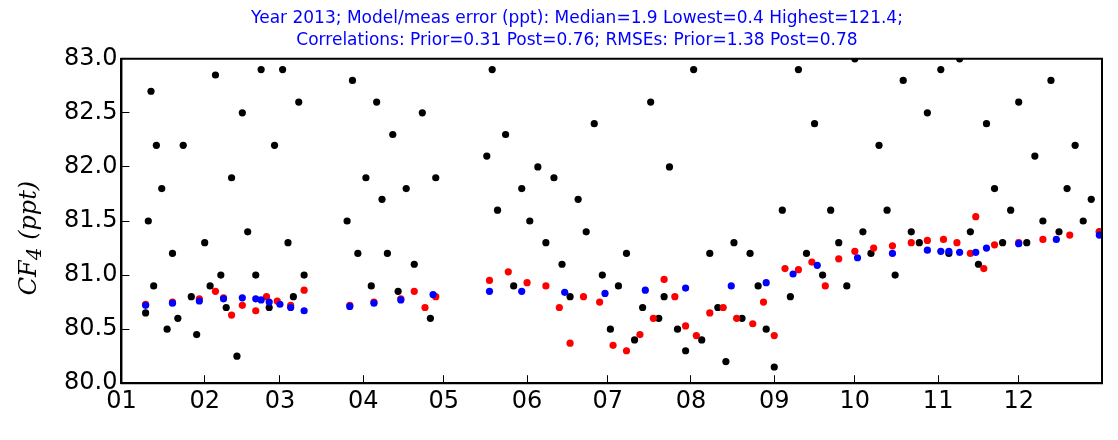 The image size is (1118, 440). Describe the element at coordinates (91, 273) in the screenshot. I see `y-tick-label: 81.0` at that location.